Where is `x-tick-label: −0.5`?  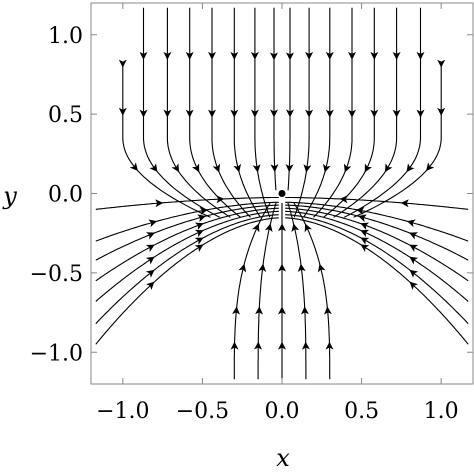
x-tick-label: −0.5 is located at coordinates (202, 411).